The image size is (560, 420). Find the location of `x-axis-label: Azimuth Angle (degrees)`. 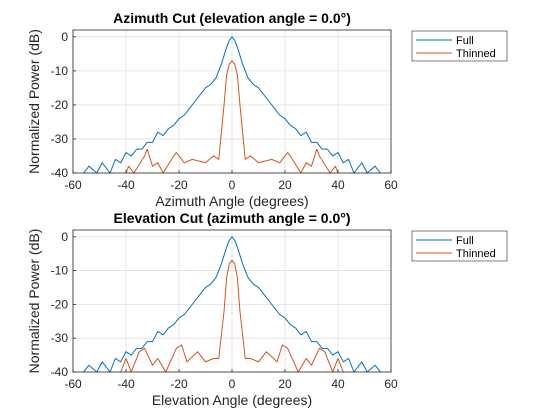

x-axis-label: Azimuth Angle (degrees) is located at coordinates (231, 201).